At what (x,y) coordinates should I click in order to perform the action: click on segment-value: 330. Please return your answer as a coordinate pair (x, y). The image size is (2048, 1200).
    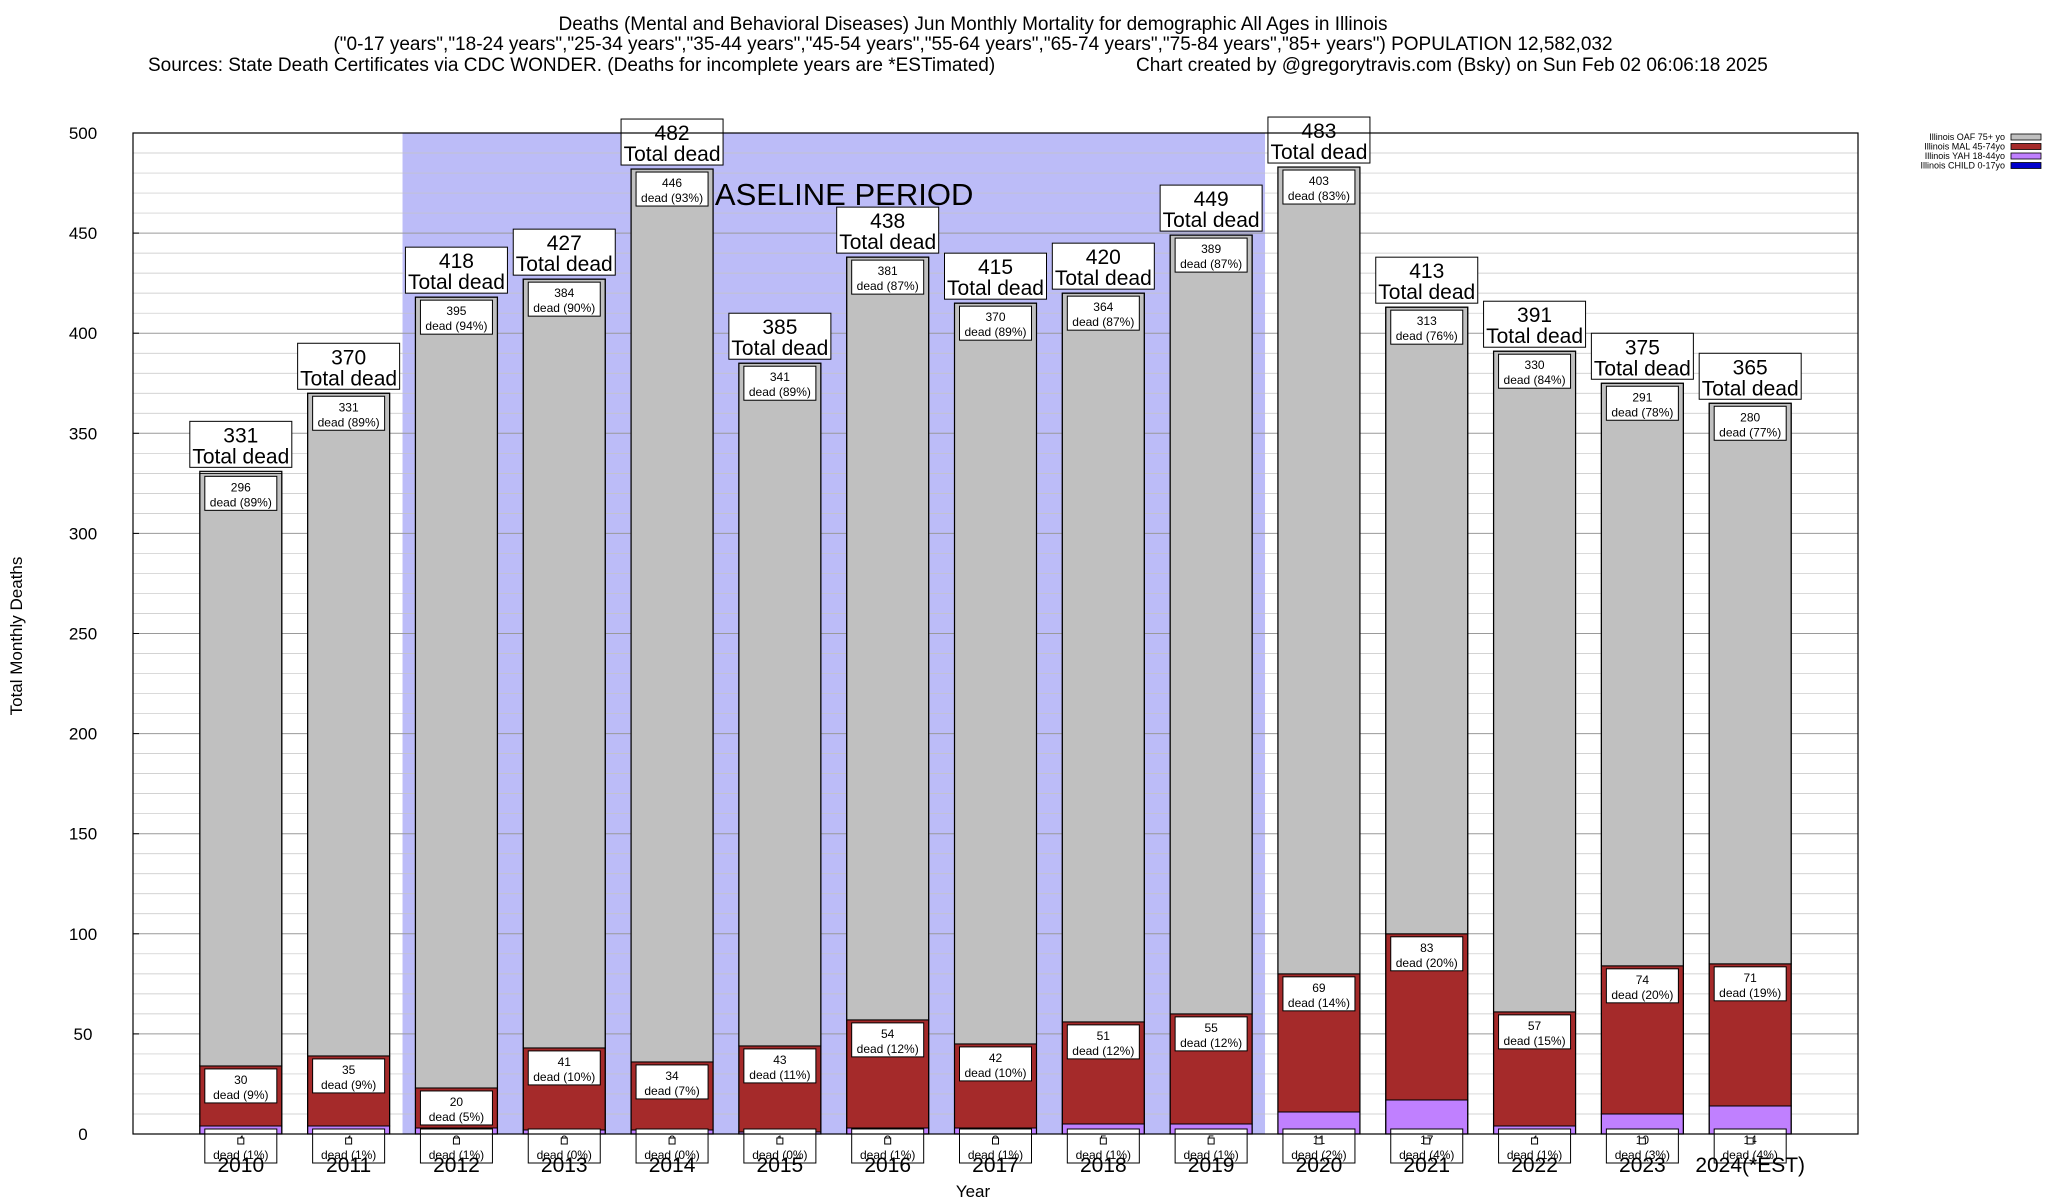
    Looking at the image, I should click on (1535, 365).